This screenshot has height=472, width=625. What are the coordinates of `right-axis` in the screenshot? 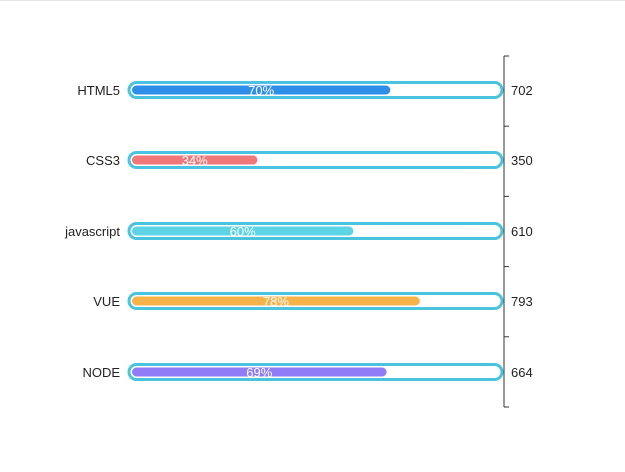 It's located at (506, 231).